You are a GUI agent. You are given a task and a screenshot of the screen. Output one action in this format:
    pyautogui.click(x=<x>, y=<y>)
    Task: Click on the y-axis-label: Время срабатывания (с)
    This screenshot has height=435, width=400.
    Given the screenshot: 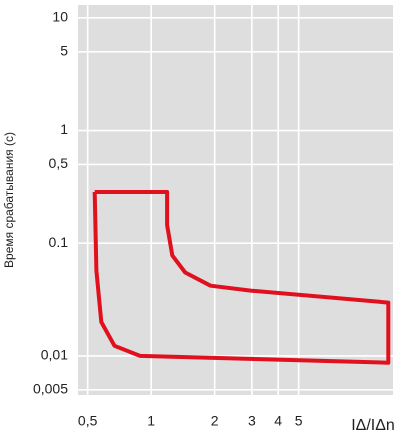 What is the action you would take?
    pyautogui.click(x=9, y=200)
    